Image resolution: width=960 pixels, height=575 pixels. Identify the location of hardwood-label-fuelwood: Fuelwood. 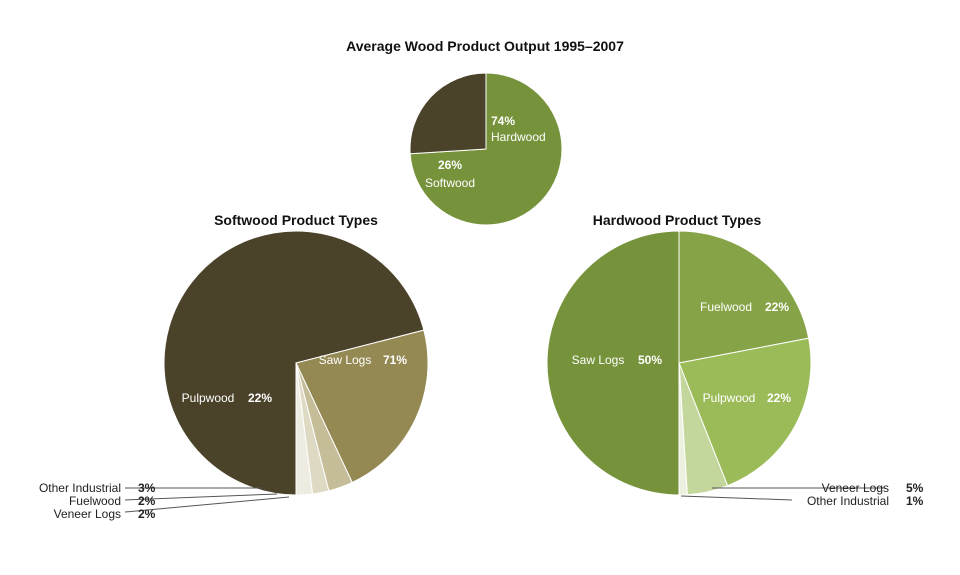
(726, 307).